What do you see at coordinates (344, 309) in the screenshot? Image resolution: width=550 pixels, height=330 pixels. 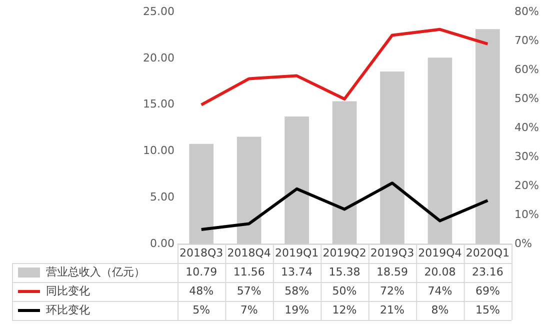 I see `data-label: 12%` at bounding box center [344, 309].